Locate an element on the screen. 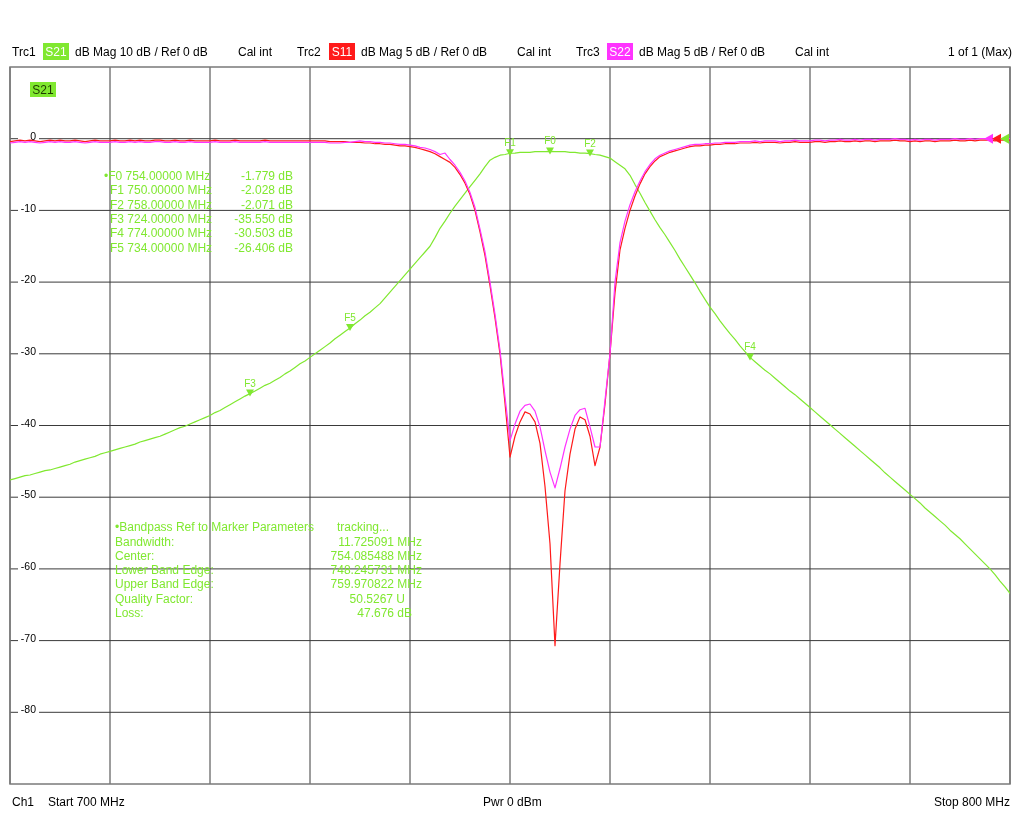 The image size is (1020, 834). text: S22 is located at coordinates (620, 52).